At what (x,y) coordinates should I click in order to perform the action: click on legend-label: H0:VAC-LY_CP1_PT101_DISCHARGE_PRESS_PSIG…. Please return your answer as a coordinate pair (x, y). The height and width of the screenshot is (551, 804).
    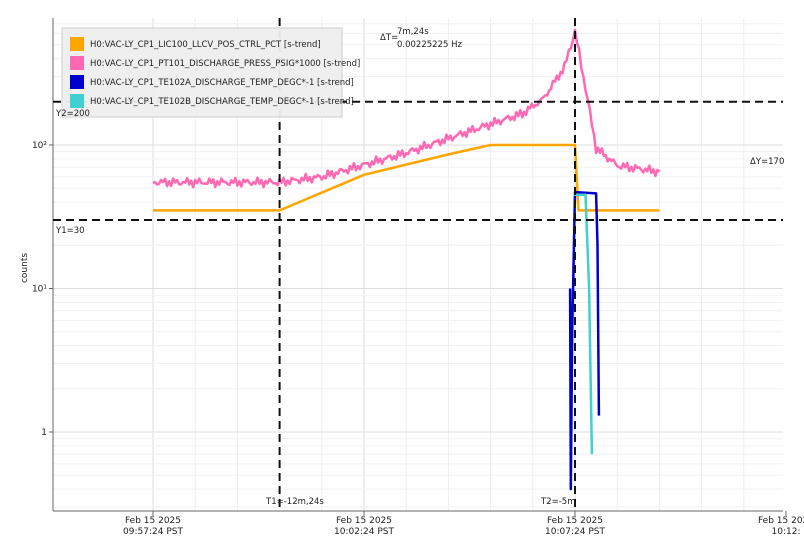
    Looking at the image, I should click on (225, 64).